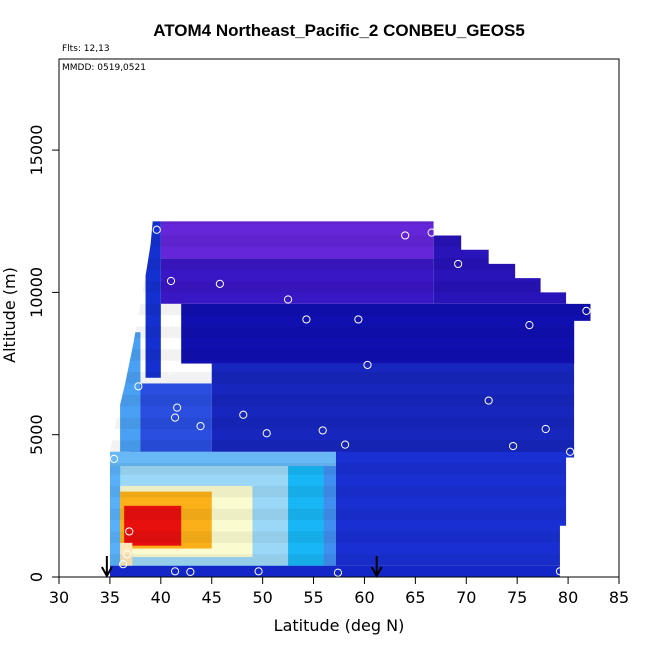 The width and height of the screenshot is (650, 650). What do you see at coordinates (86, 49) in the screenshot?
I see `flights-note: Flts: 12,13` at bounding box center [86, 49].